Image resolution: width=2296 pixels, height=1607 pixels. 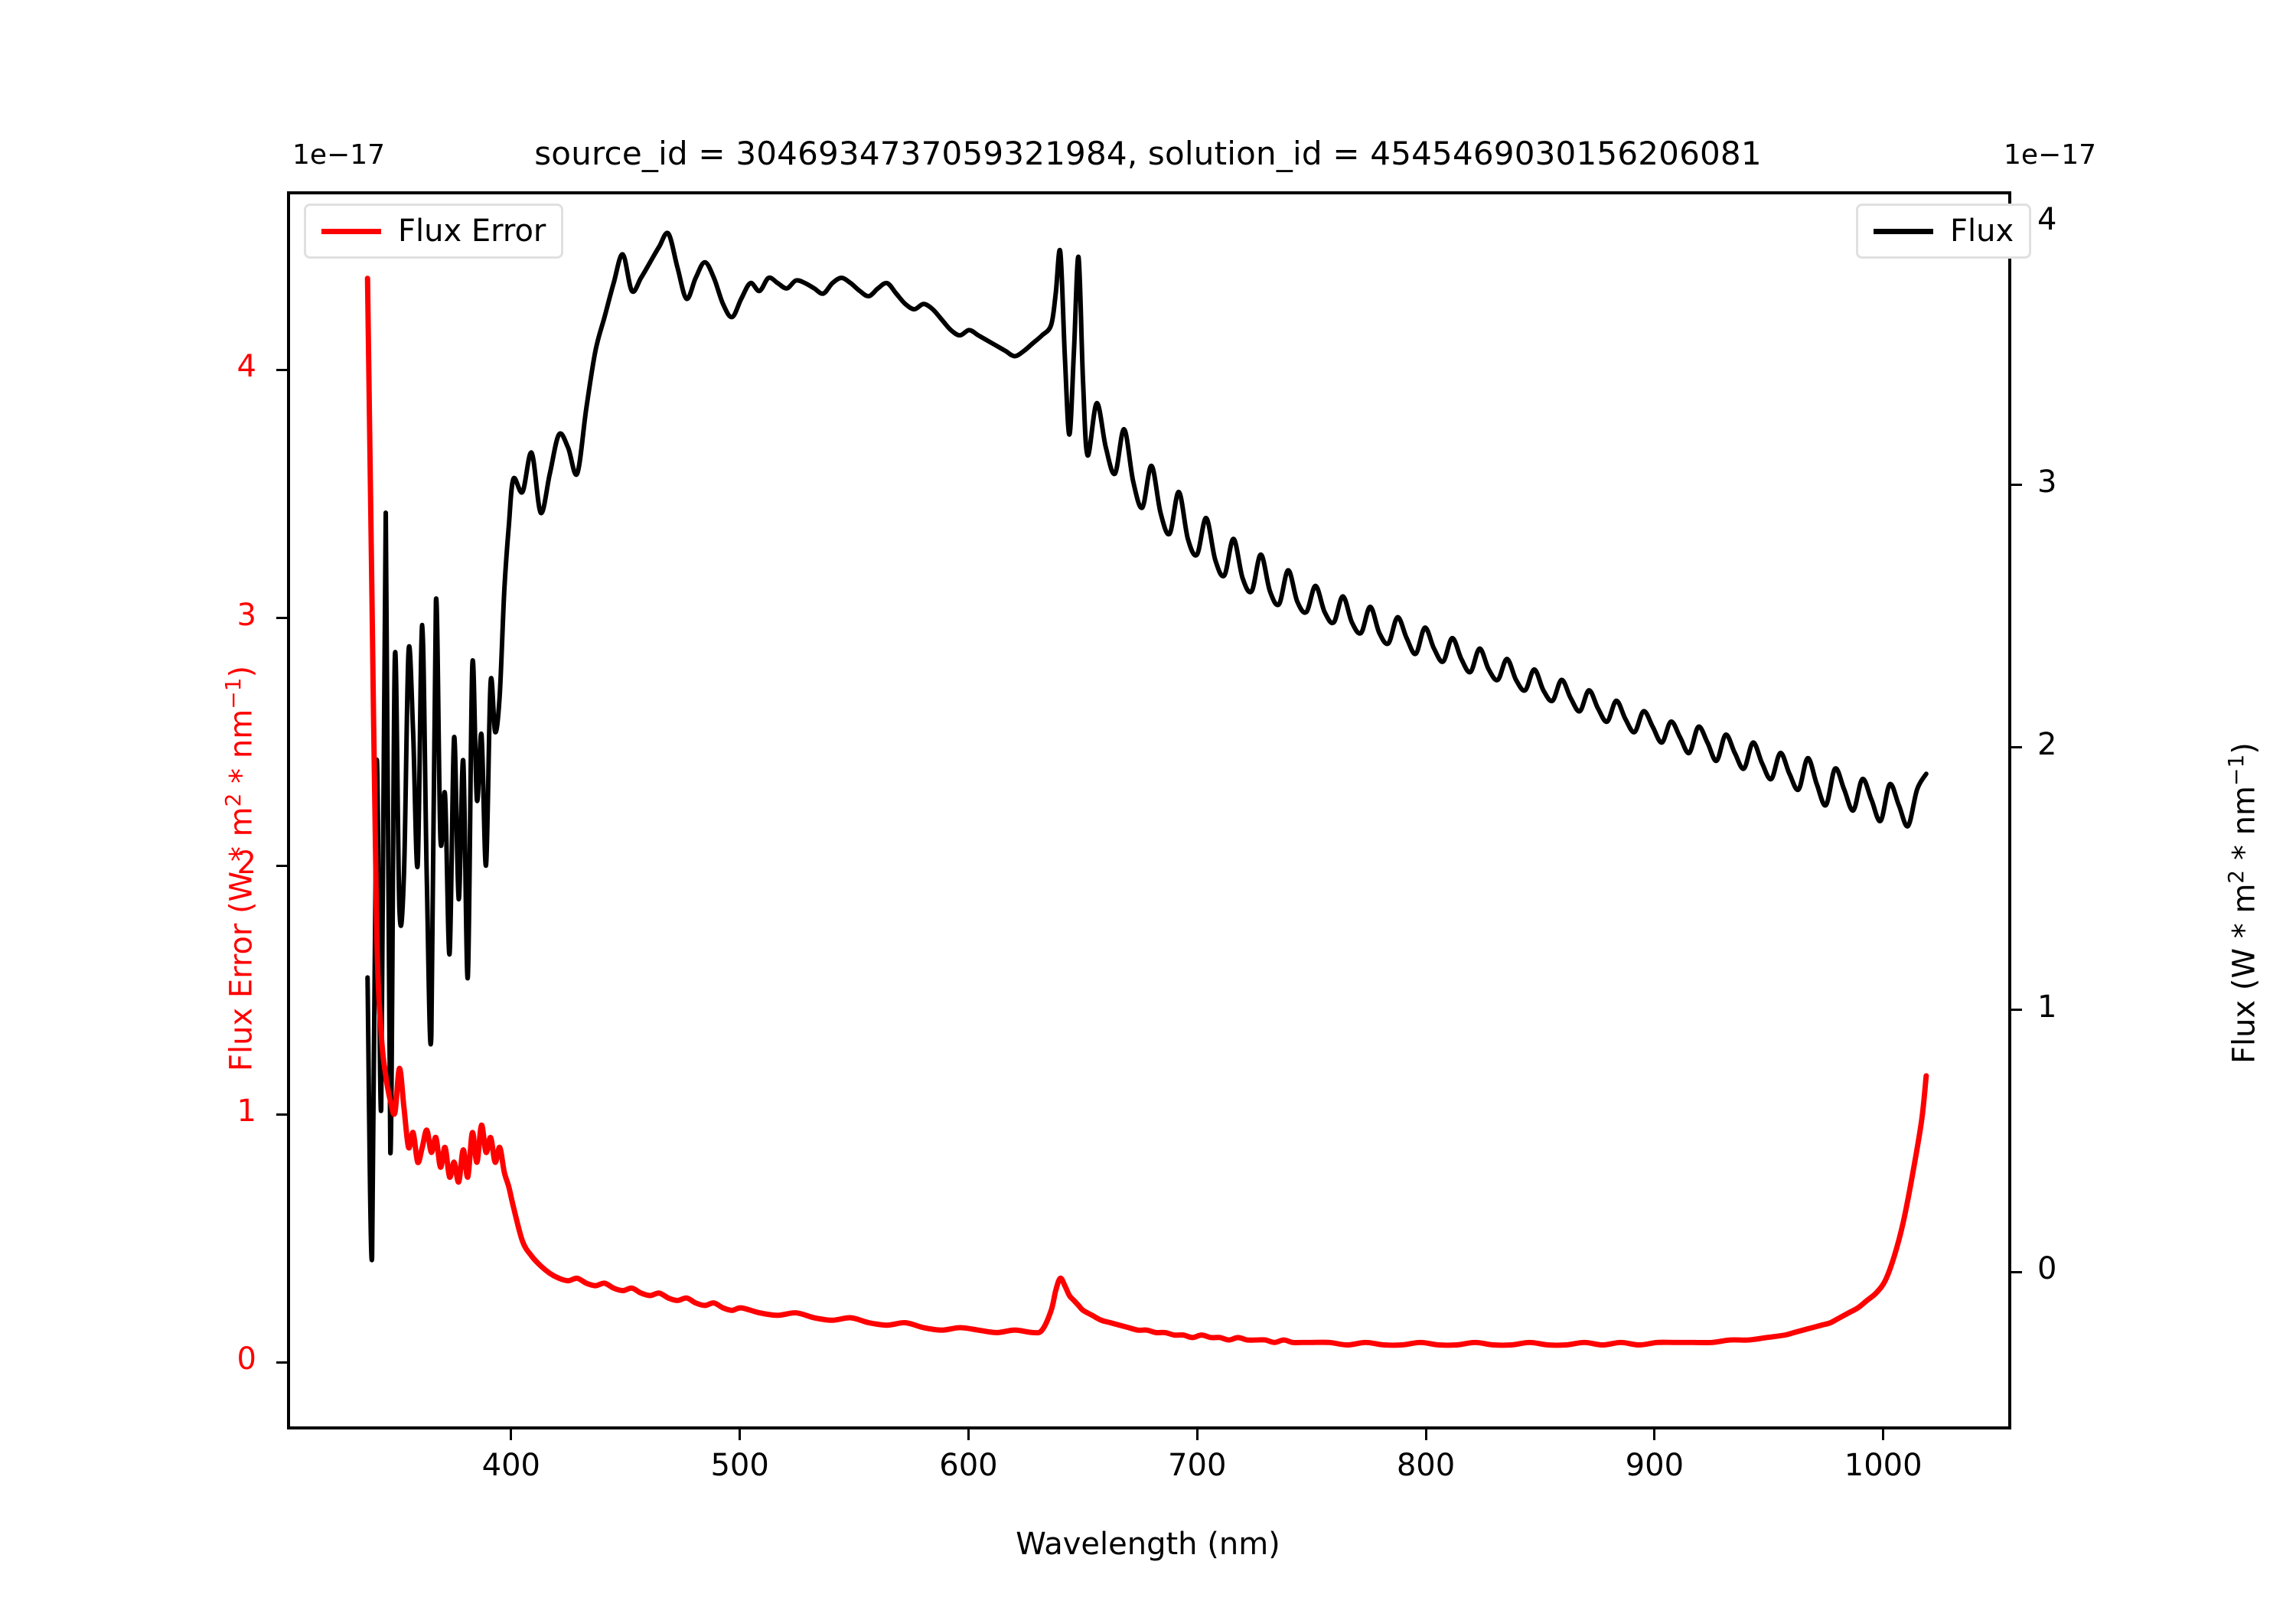 What do you see at coordinates (246, 615) in the screenshot?
I see `left-y-tick-label: 3` at bounding box center [246, 615].